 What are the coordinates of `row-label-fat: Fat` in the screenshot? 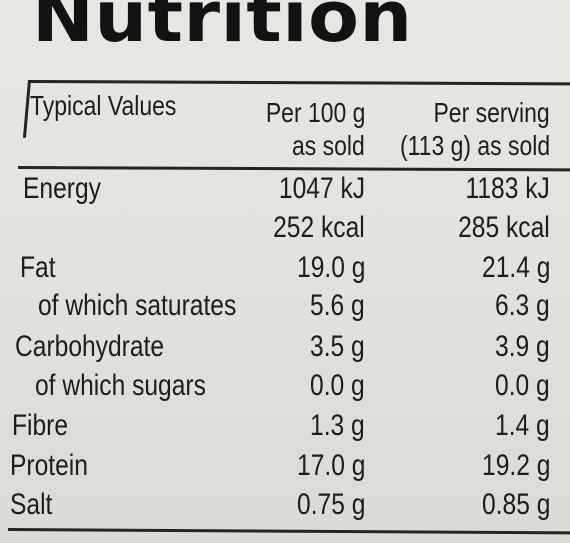 It's located at (38, 267).